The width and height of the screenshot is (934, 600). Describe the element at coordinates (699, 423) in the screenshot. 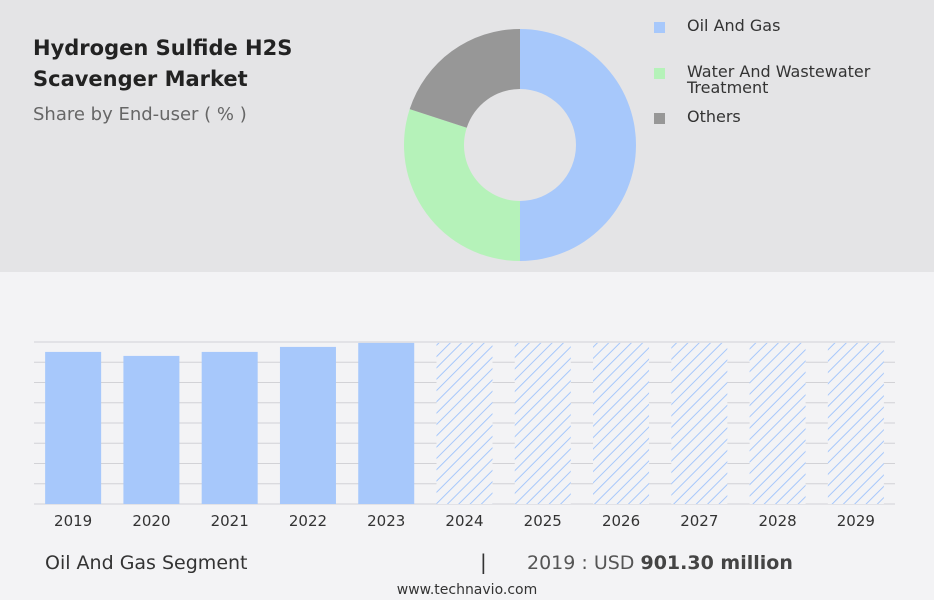

I see `bar-2027` at that location.